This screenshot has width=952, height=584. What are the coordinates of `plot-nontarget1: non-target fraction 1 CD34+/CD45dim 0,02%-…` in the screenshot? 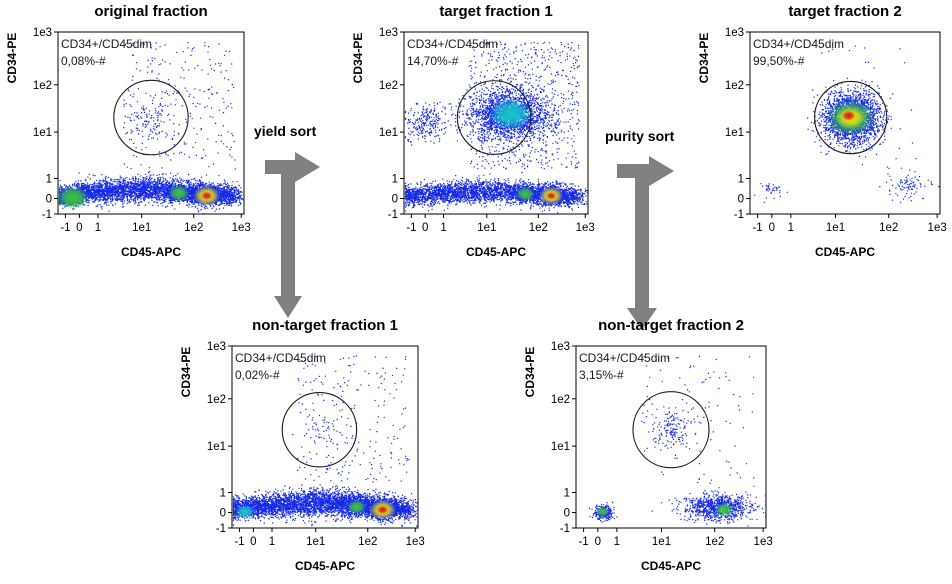 It's located at (302, 445).